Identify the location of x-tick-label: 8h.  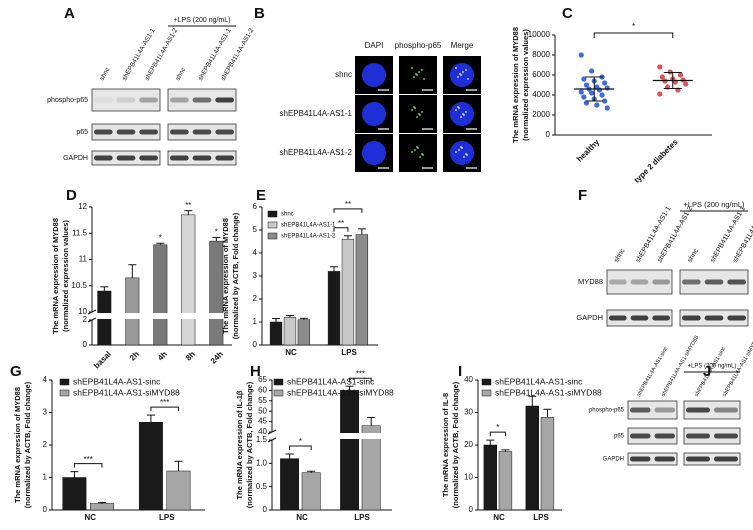
(190, 355).